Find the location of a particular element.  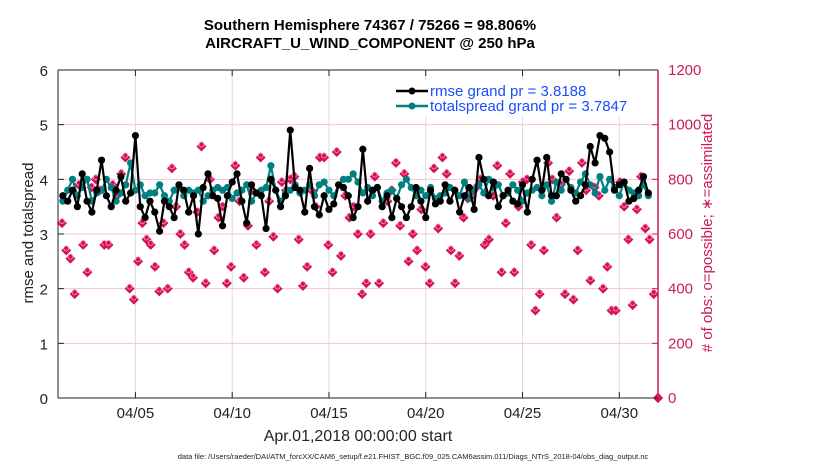

x-tick-label: 04/15 is located at coordinates (329, 413).